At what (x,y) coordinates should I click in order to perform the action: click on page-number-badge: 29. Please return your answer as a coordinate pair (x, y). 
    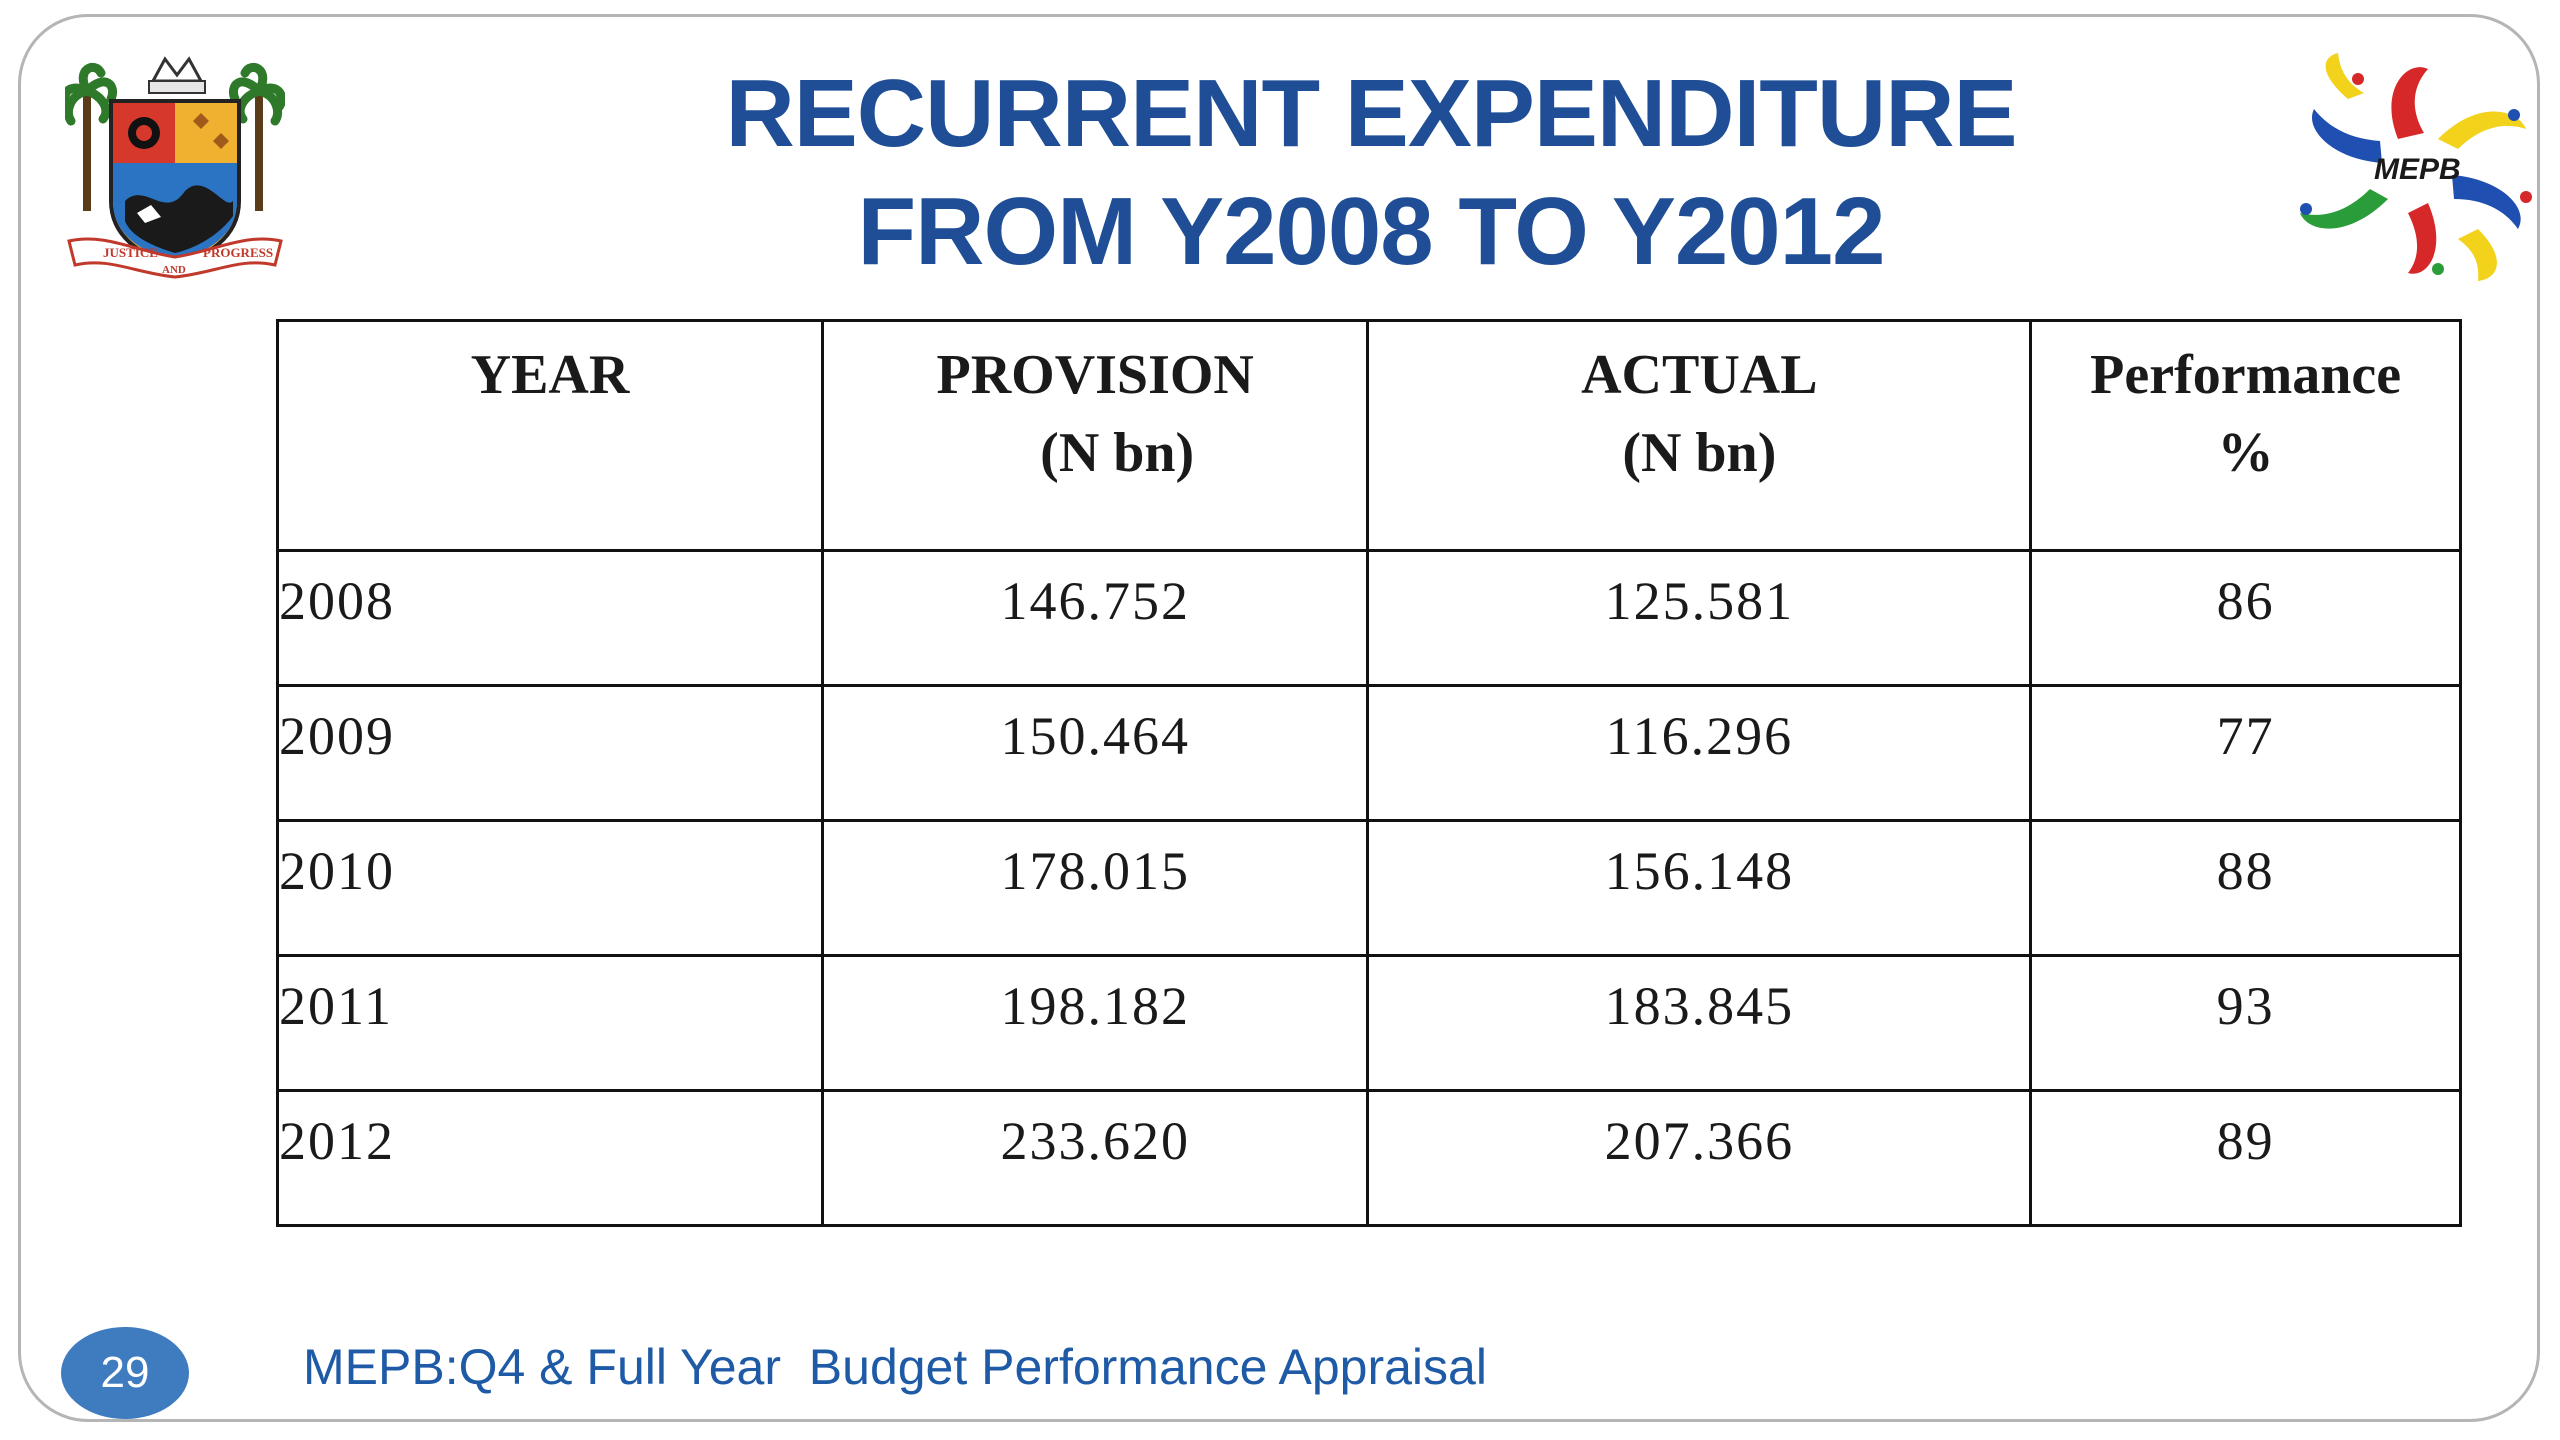
    Looking at the image, I should click on (125, 1373).